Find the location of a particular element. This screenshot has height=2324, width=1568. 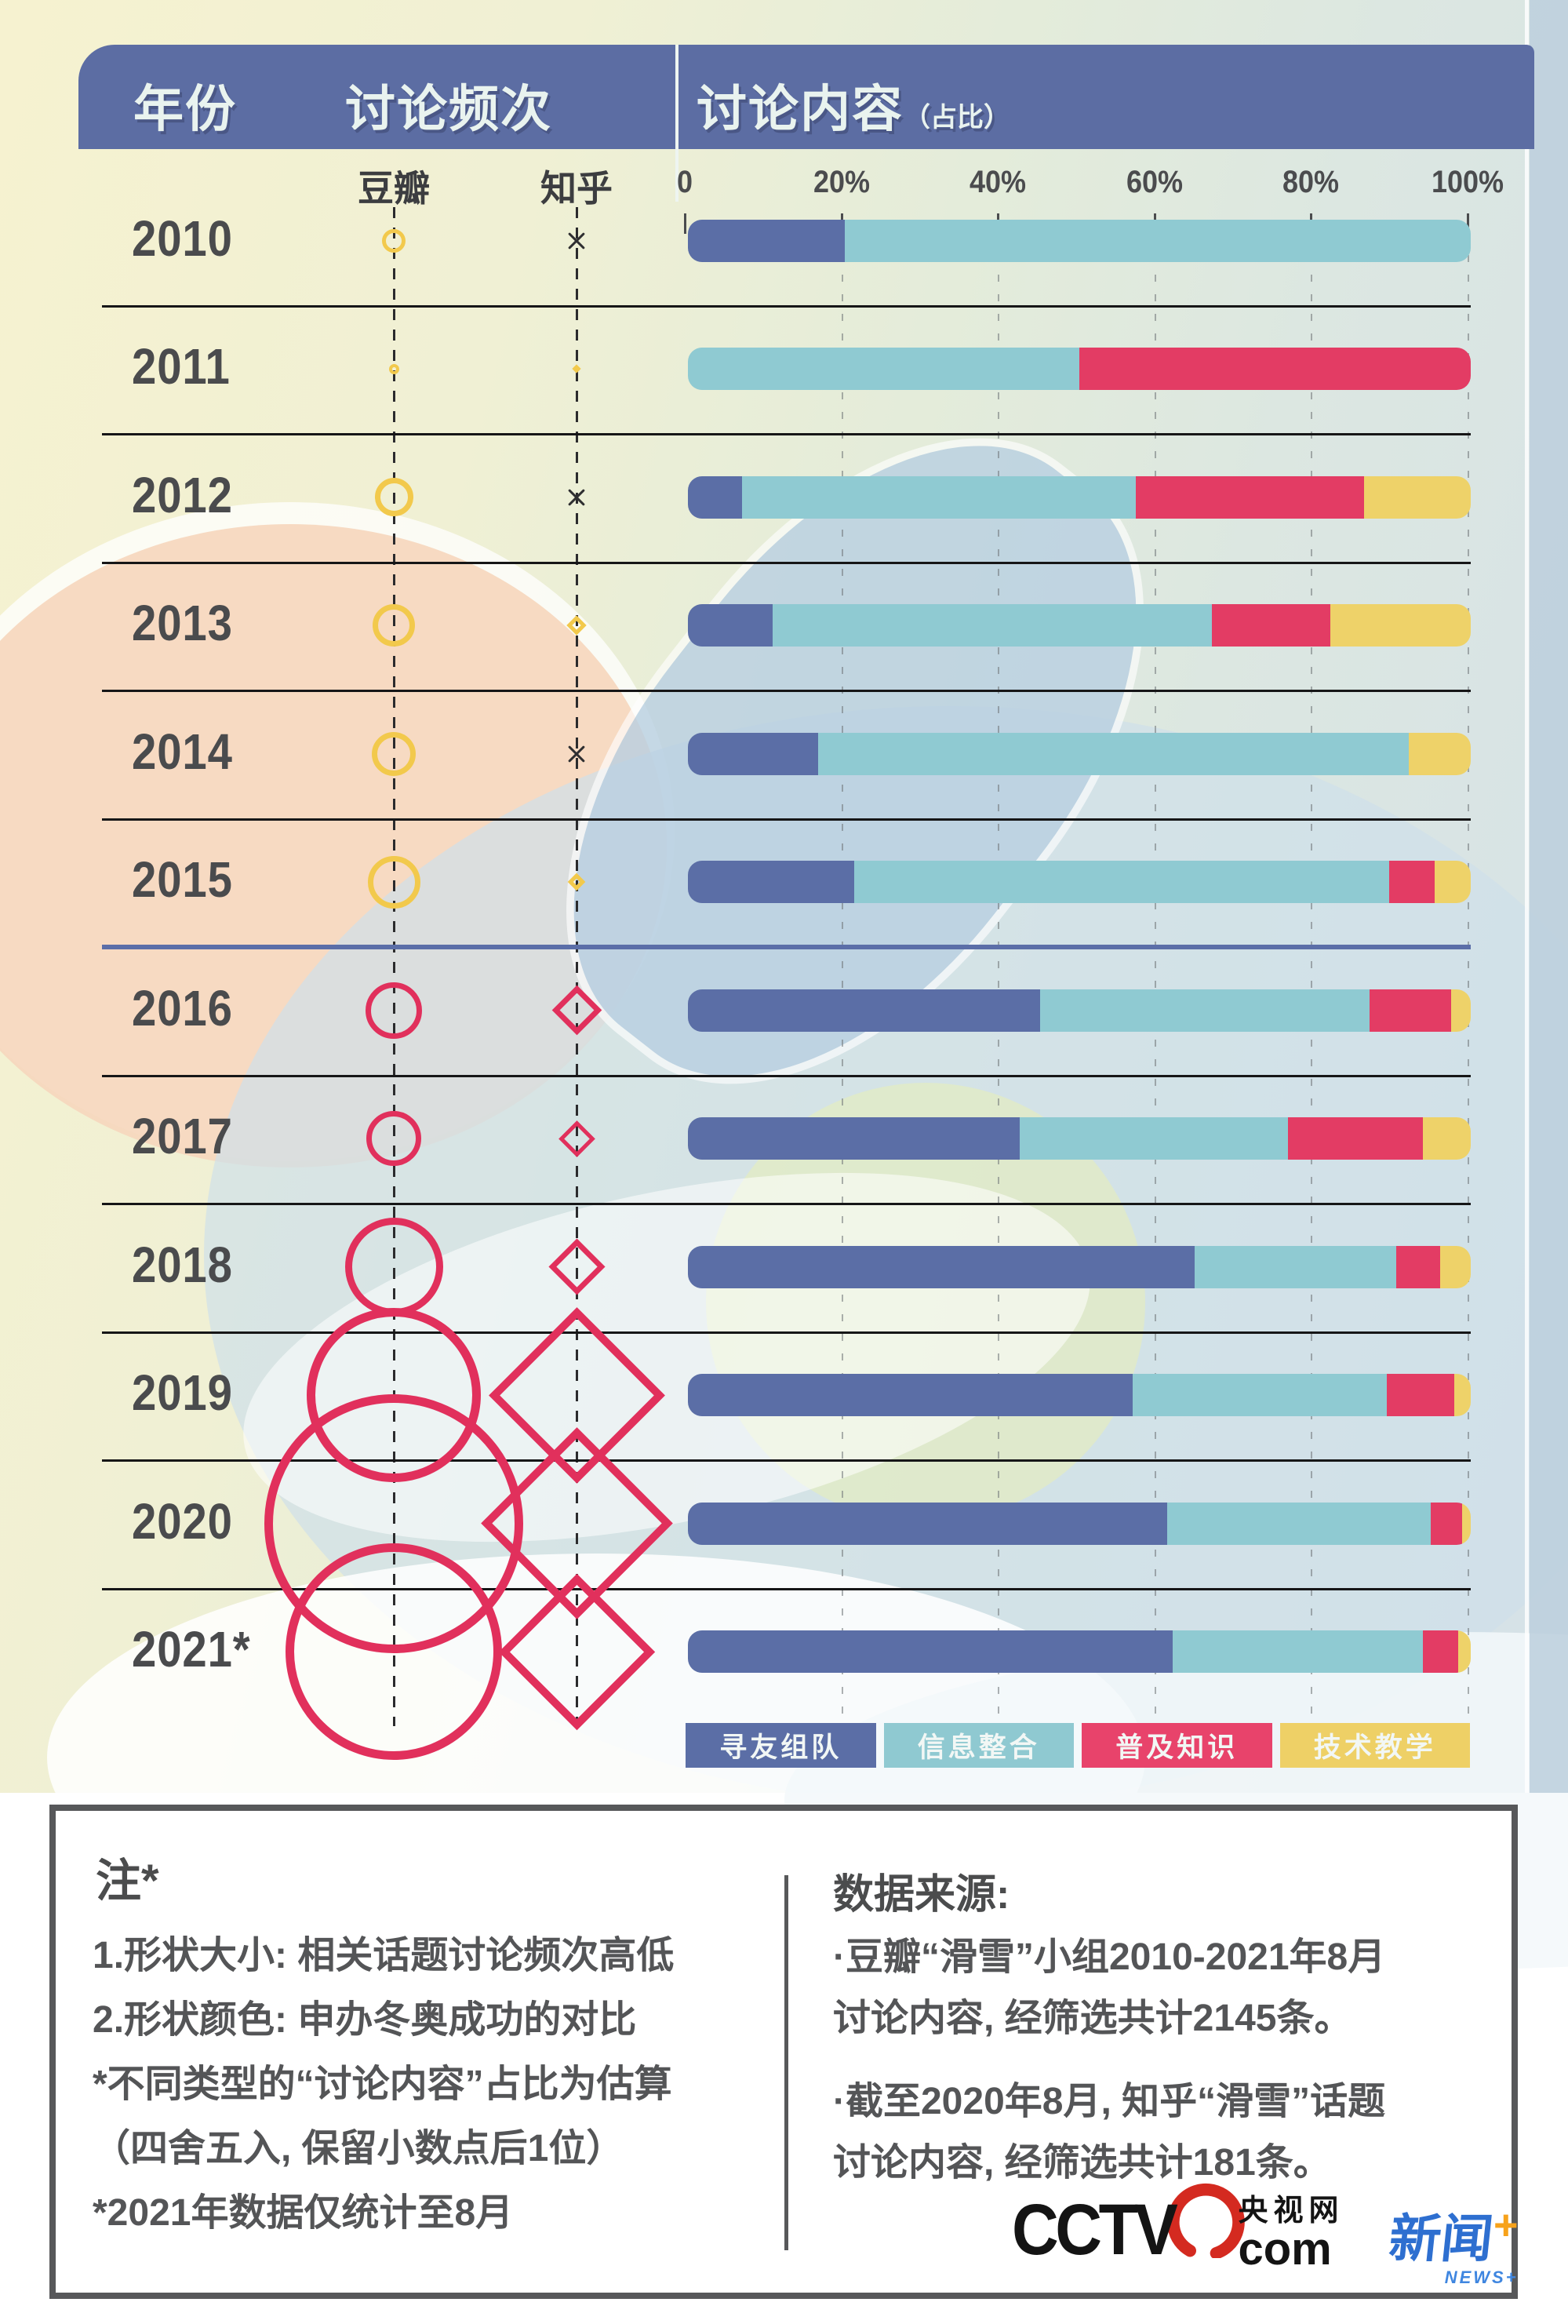

cctv-logo-com: com is located at coordinates (1285, 2249).